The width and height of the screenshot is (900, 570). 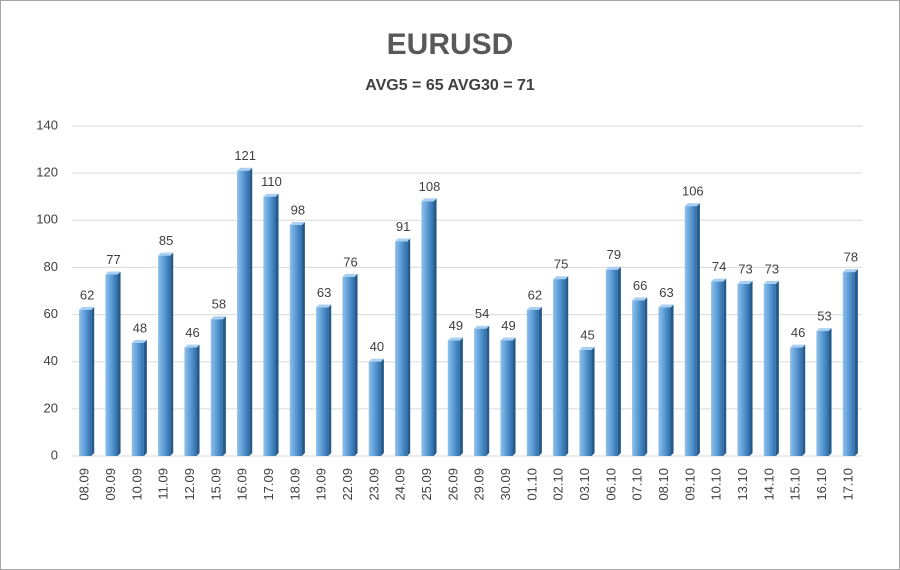 What do you see at coordinates (110, 484) in the screenshot?
I see `x-tick-label: 09.09` at bounding box center [110, 484].